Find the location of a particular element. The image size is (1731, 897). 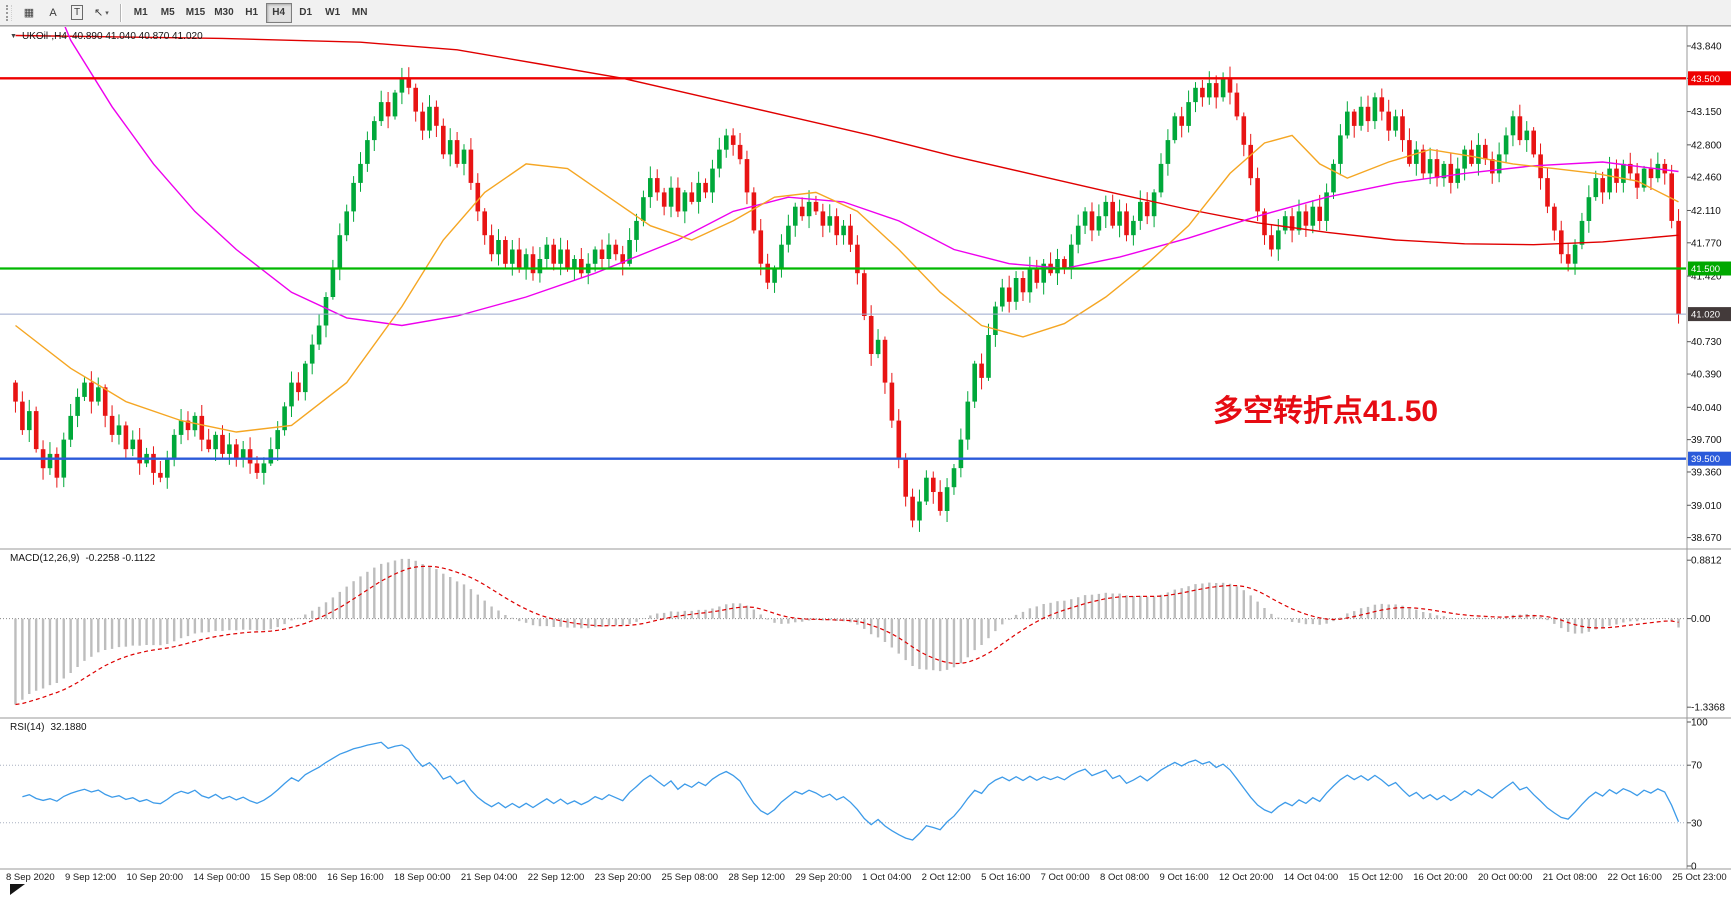

time-label: 16 Oct 20:00 is located at coordinates (1440, 877).